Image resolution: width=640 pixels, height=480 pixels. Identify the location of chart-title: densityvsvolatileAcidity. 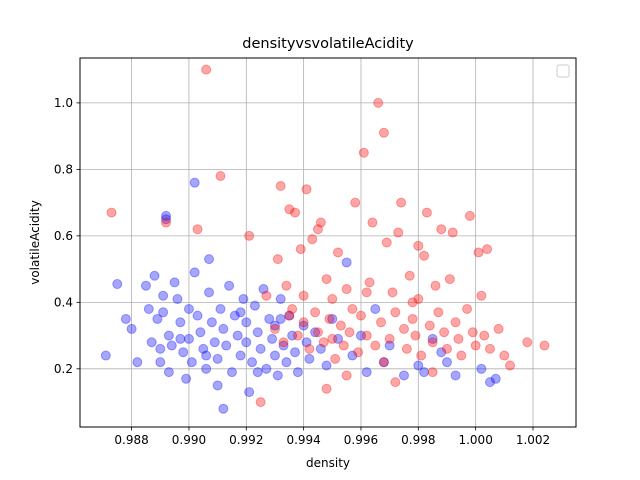
(328, 44).